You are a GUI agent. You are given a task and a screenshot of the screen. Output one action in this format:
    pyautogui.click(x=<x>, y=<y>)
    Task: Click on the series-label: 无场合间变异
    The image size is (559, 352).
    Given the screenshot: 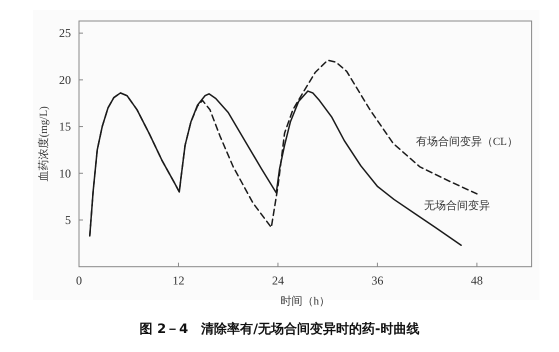 What is the action you would take?
    pyautogui.click(x=457, y=205)
    